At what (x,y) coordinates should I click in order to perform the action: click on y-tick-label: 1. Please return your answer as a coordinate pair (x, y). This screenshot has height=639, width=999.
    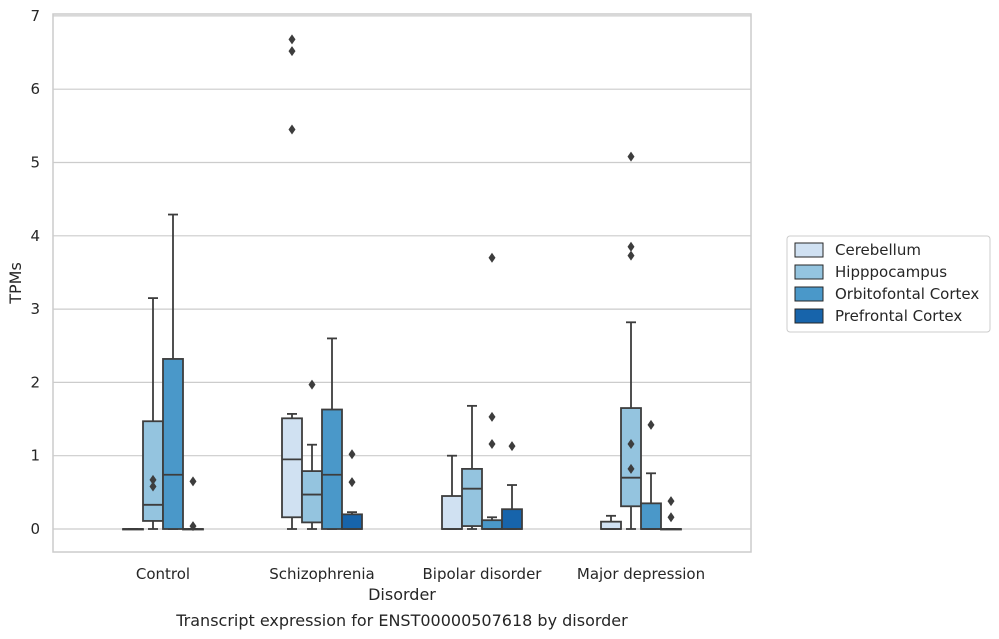
    Looking at the image, I should click on (35, 456).